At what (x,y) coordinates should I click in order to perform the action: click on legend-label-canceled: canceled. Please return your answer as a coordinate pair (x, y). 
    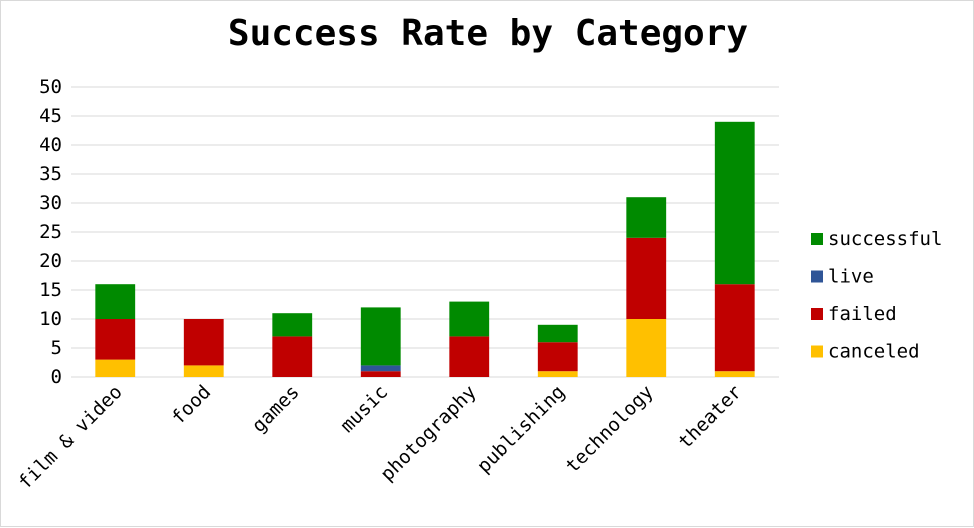
    Looking at the image, I should click on (874, 352).